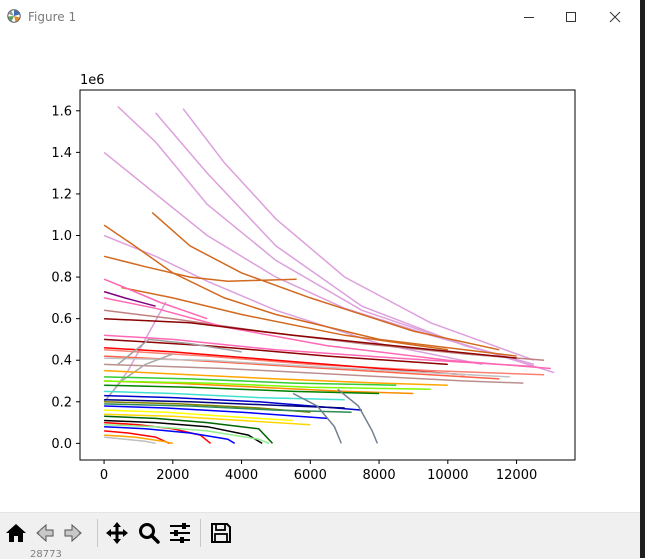 This screenshot has width=645, height=560. What do you see at coordinates (61, 111) in the screenshot?
I see `y-tick-label: 1.6` at bounding box center [61, 111].